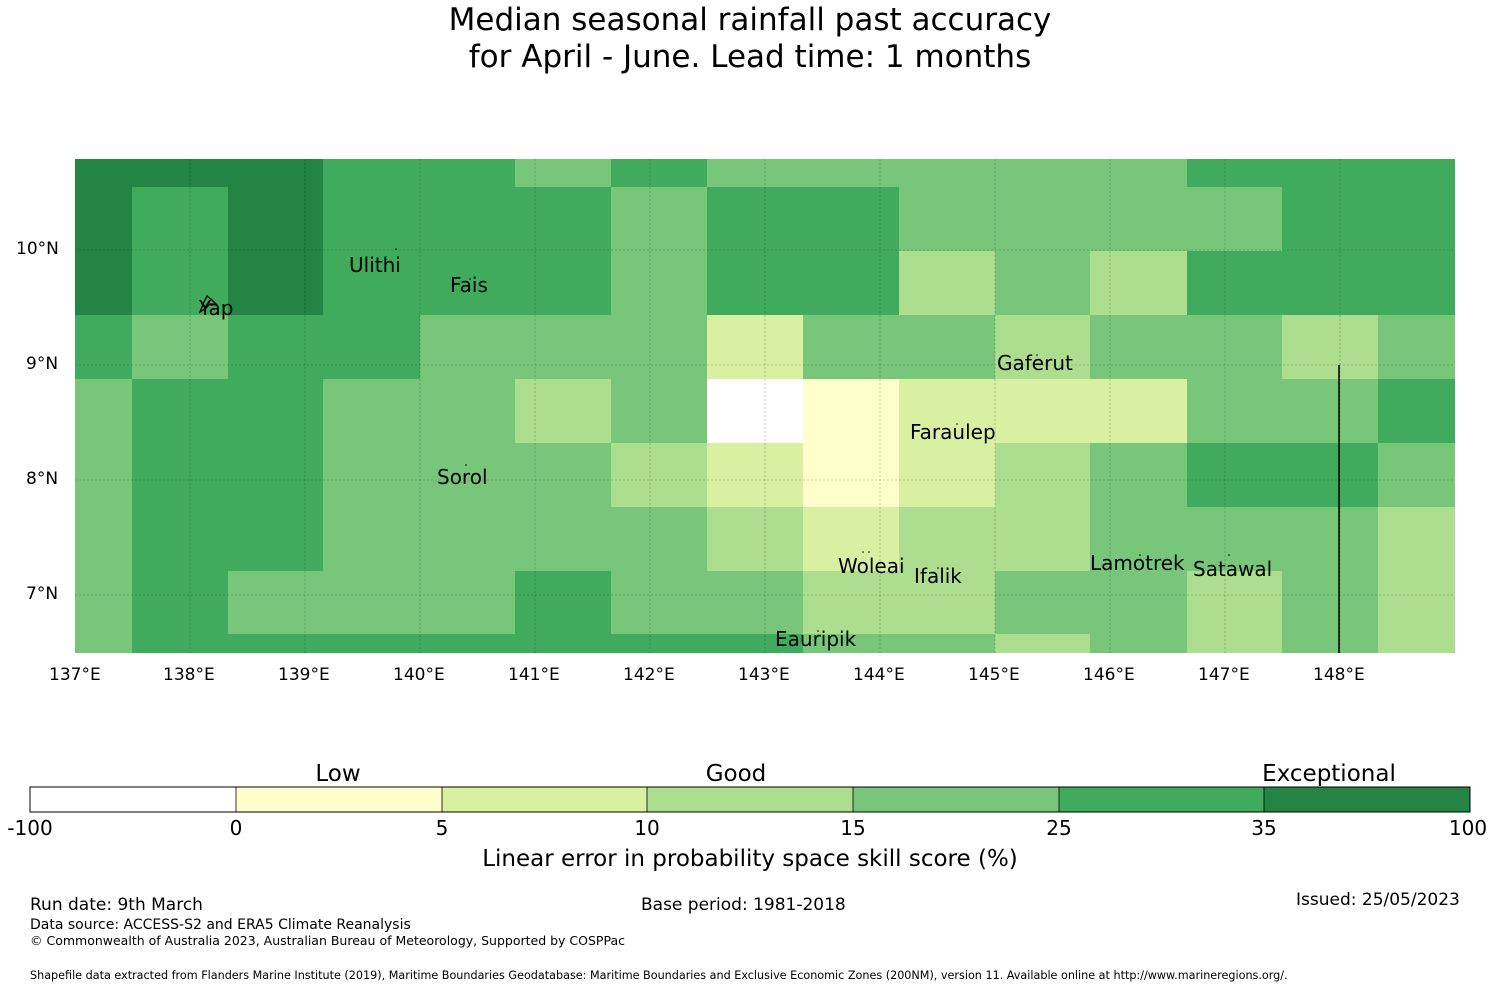  What do you see at coordinates (647, 828) in the screenshot?
I see `colorbar-tick: 10` at bounding box center [647, 828].